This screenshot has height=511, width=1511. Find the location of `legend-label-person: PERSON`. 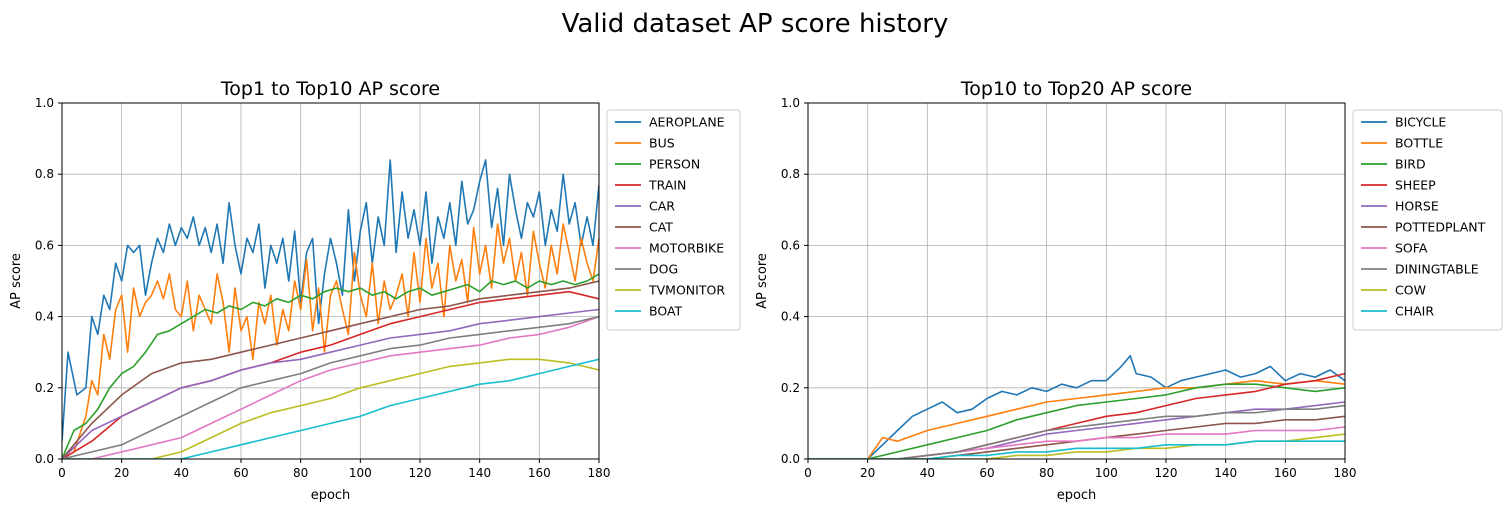

legend-label-person: PERSON is located at coordinates (674, 164).